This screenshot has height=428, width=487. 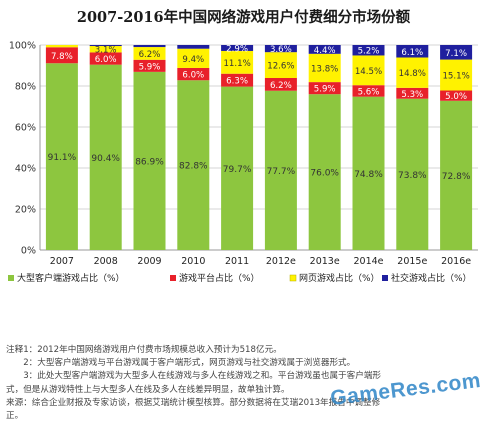 What do you see at coordinates (22, 46) in the screenshot?
I see `y-tick-label: 100%` at bounding box center [22, 46].